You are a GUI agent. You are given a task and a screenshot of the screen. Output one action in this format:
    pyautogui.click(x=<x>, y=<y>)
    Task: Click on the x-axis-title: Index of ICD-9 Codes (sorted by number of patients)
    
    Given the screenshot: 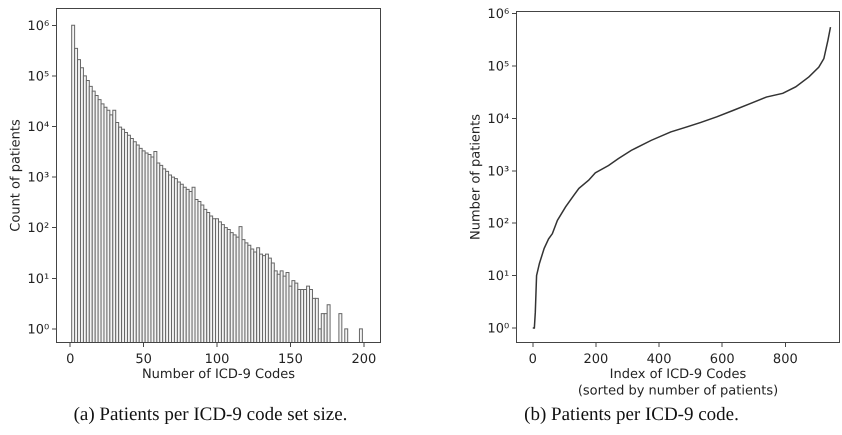 What is the action you would take?
    pyautogui.click(x=678, y=382)
    